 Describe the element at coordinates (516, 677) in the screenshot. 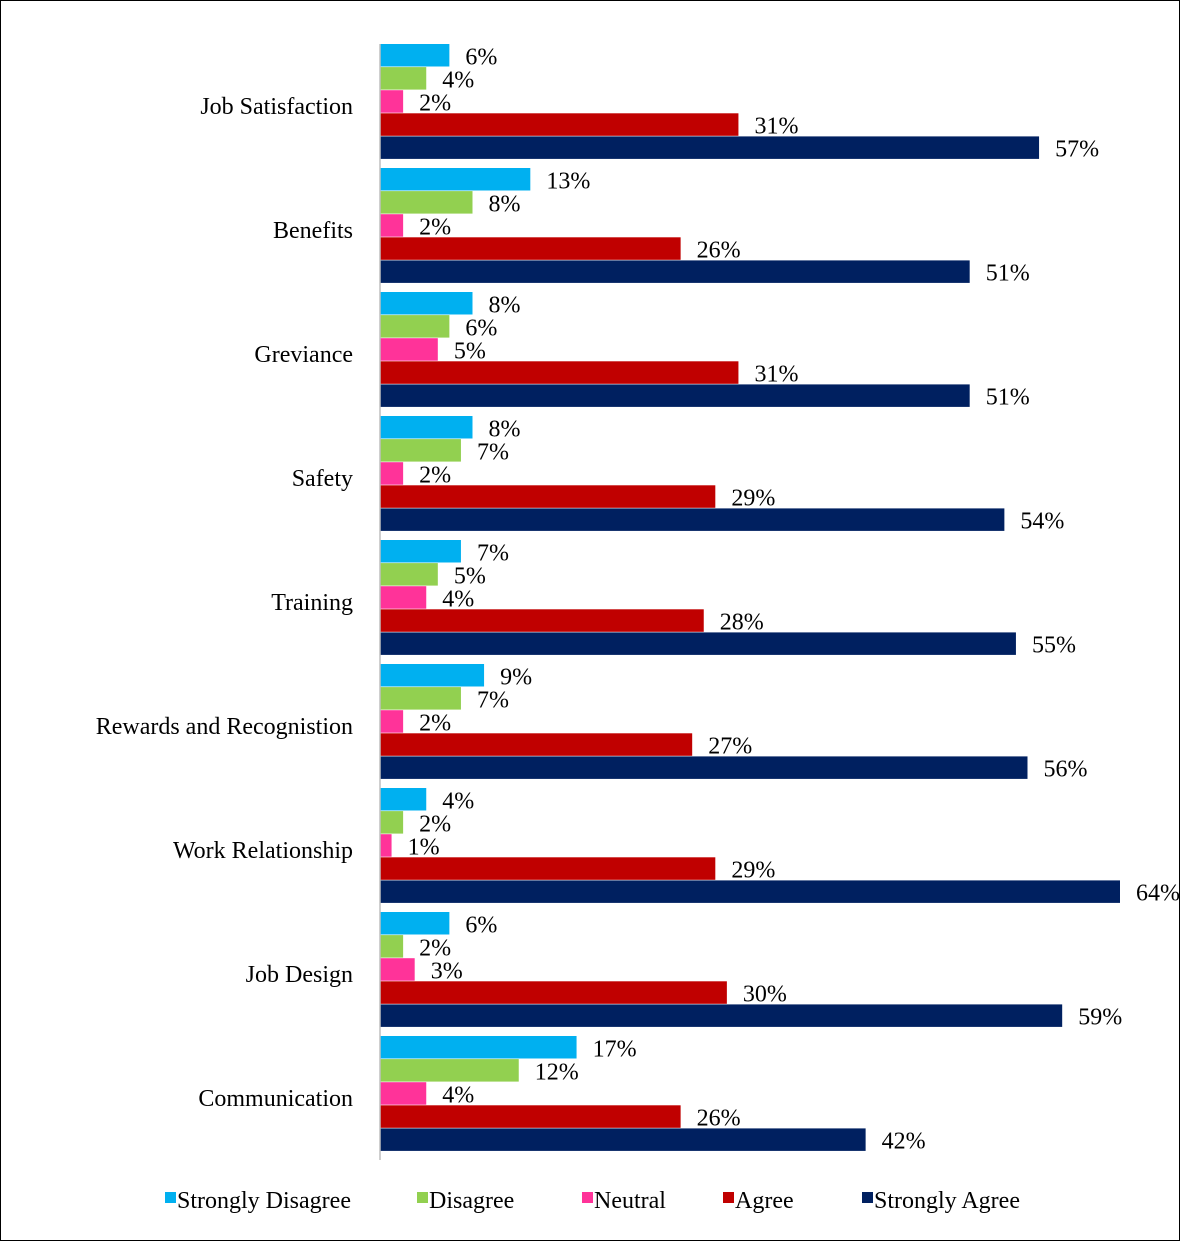

I see `data-label-rewards-and-recognistion-strongly-disagree: 9%` at that location.